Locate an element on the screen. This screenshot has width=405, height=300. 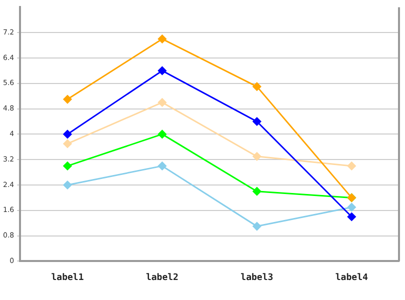
x-tick-label: label4 is located at coordinates (351, 277).